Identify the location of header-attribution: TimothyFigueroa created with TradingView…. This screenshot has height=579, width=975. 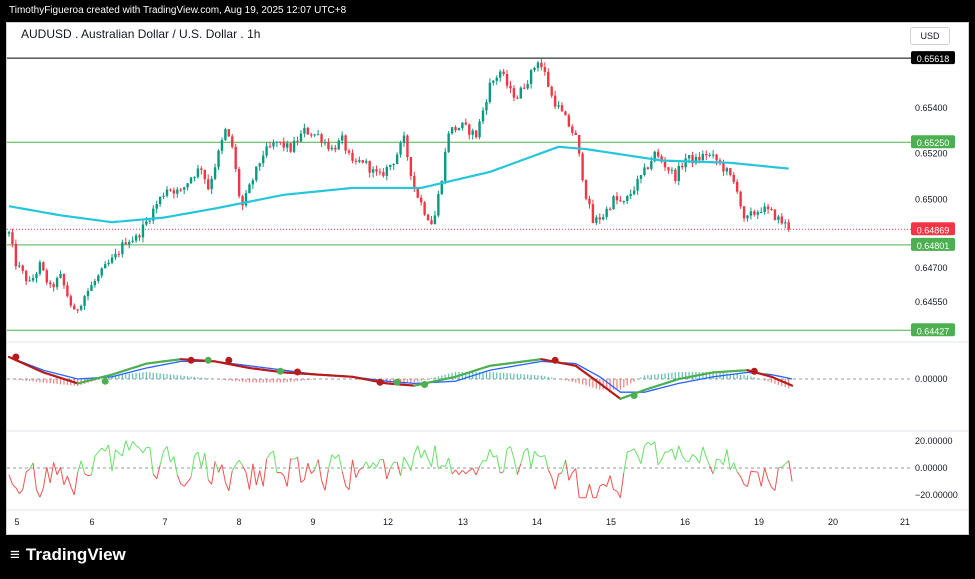
(487, 11).